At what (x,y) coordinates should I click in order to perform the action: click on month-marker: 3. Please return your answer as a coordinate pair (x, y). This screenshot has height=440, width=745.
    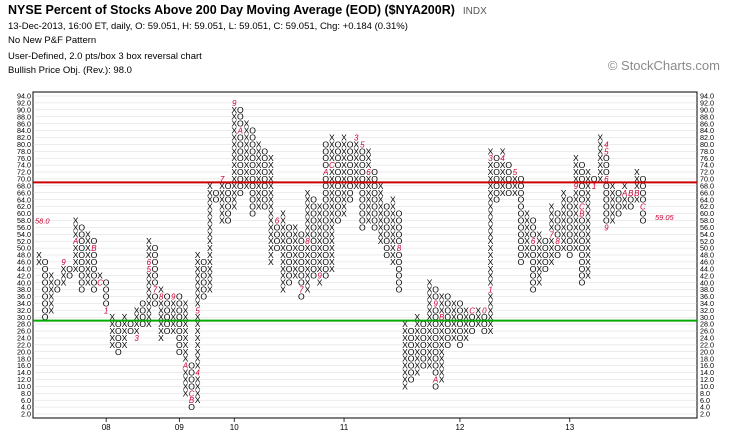
    Looking at the image, I should click on (490, 158).